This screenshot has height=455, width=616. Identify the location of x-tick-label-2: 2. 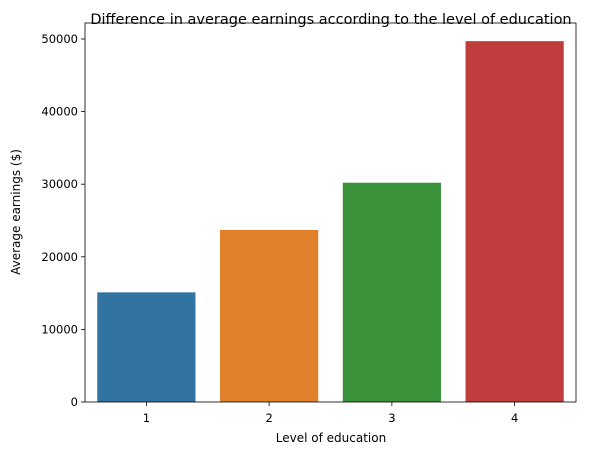
(268, 418).